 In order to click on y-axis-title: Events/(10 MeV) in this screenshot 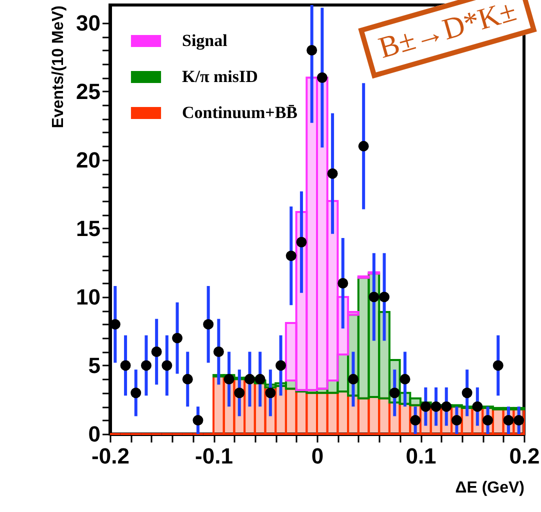, I will do `click(59, 67)`.